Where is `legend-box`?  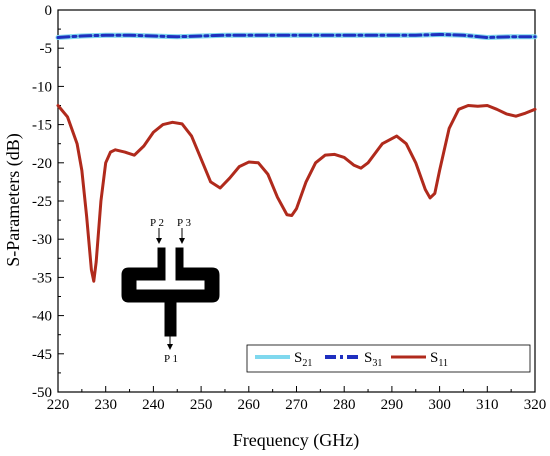
legend-box is located at coordinates (388, 358).